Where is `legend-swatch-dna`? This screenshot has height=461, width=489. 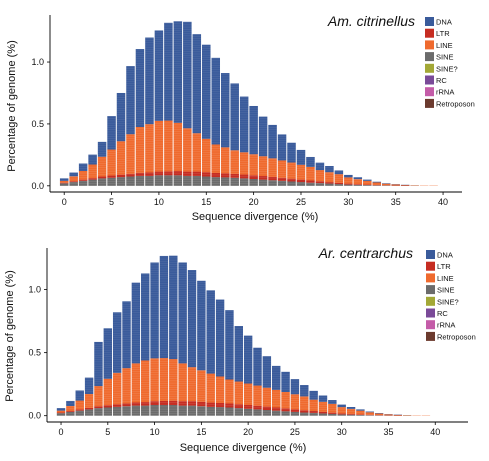 legend-swatch-dna is located at coordinates (429, 21).